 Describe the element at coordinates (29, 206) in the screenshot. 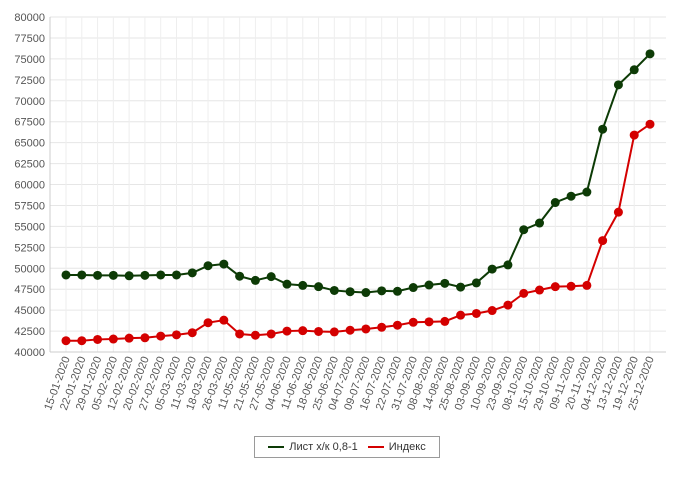

I see `y-tick-label: 57500` at that location.